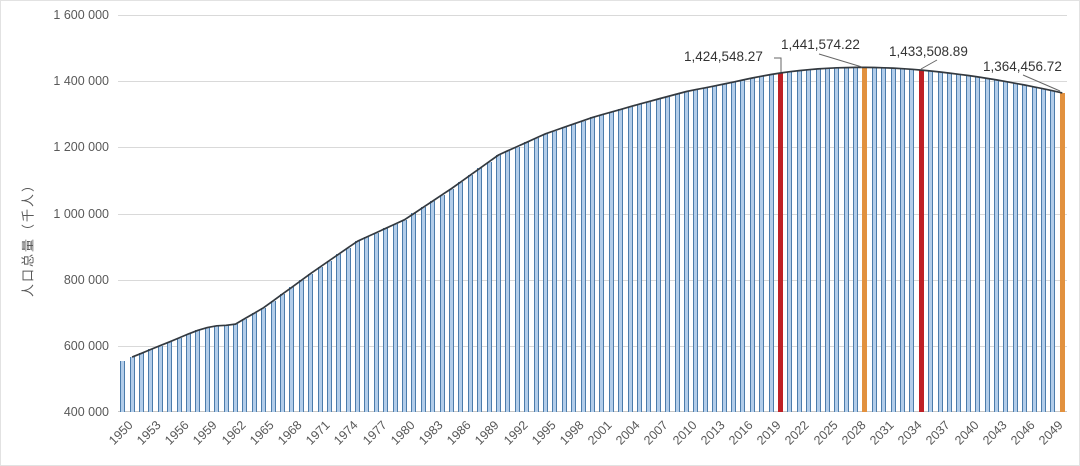  Describe the element at coordinates (1022, 66) in the screenshot. I see `data-label-2050: 1,364,456.72` at that location.